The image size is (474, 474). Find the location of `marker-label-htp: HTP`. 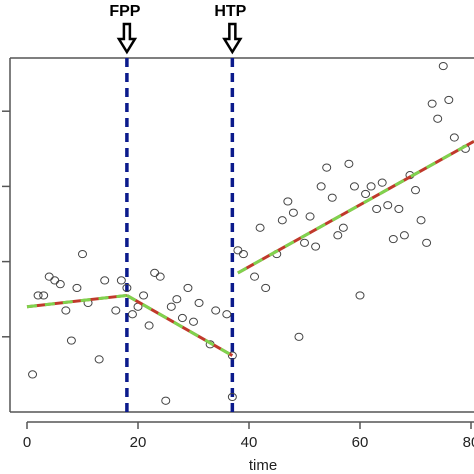

marker-label-htp: HTP is located at coordinates (230, 11).